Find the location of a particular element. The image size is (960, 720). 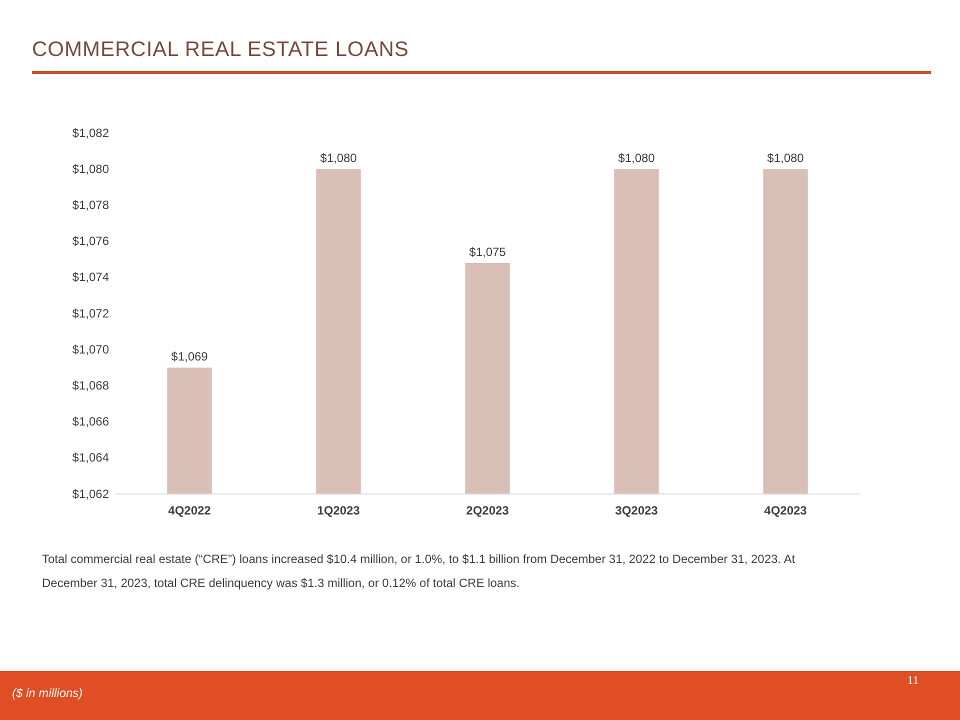

data-label: $1,075 is located at coordinates (487, 251).